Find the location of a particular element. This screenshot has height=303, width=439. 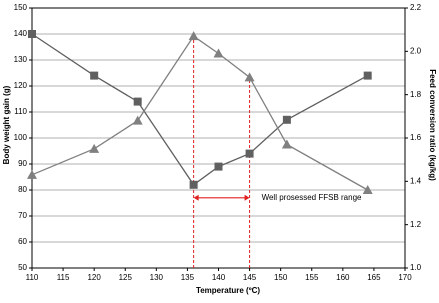

y2-tick-label: 1.0 is located at coordinates (416, 267).